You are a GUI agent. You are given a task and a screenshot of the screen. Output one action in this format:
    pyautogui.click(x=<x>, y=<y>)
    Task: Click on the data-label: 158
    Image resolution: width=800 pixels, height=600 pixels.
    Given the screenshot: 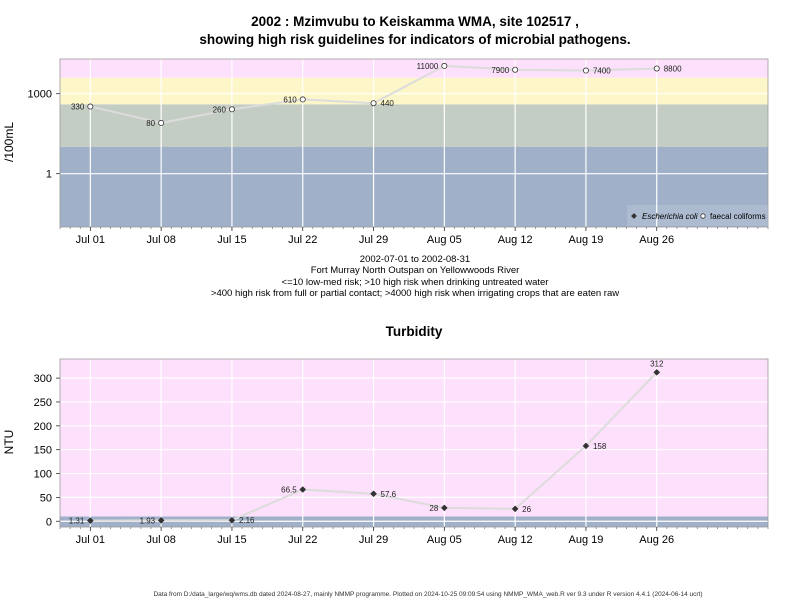 What is the action you would take?
    pyautogui.click(x=600, y=446)
    